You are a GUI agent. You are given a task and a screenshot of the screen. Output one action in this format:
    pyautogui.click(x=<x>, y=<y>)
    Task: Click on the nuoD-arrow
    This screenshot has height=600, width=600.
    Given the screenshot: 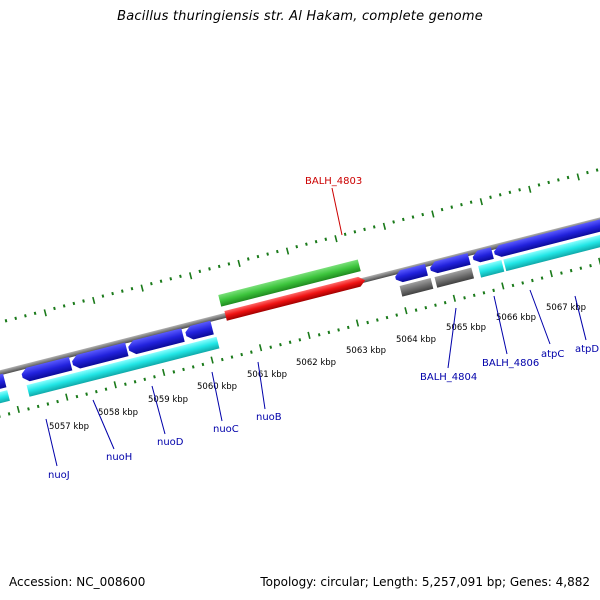 What is the action you would take?
    pyautogui.click(x=100, y=356)
    